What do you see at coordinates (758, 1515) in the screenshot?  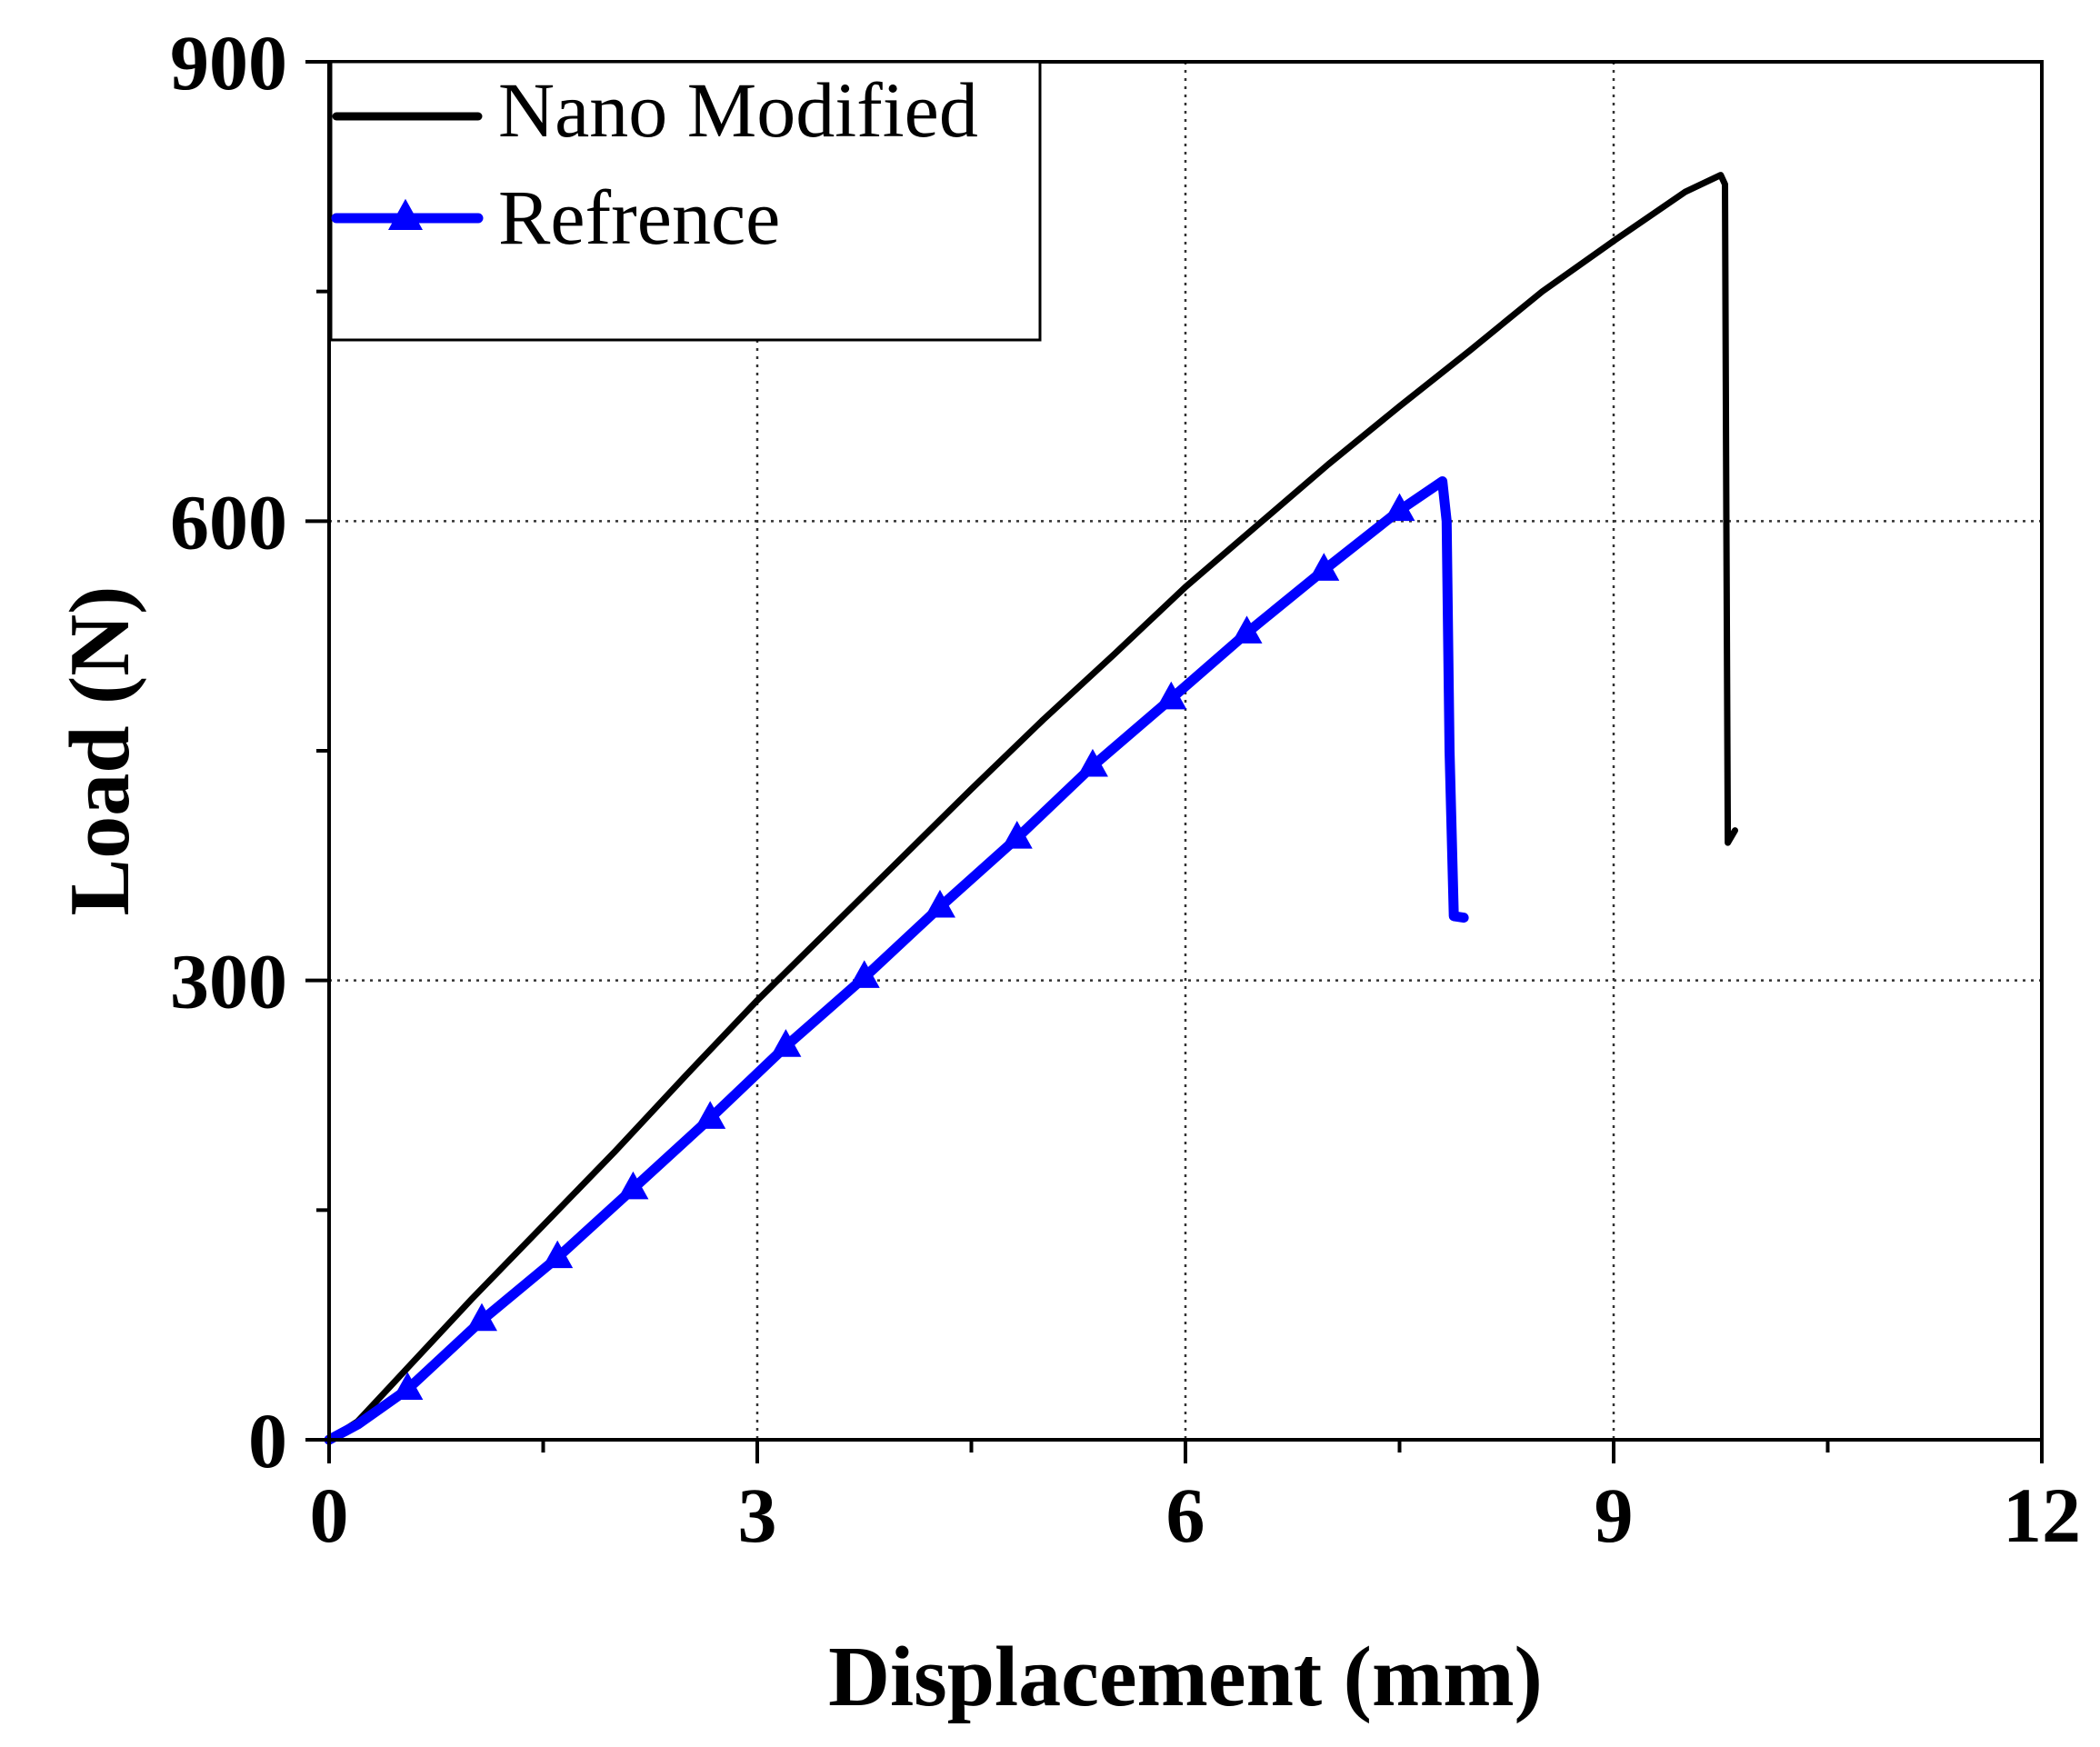 I see `x-tick-label: 3` at bounding box center [758, 1515].